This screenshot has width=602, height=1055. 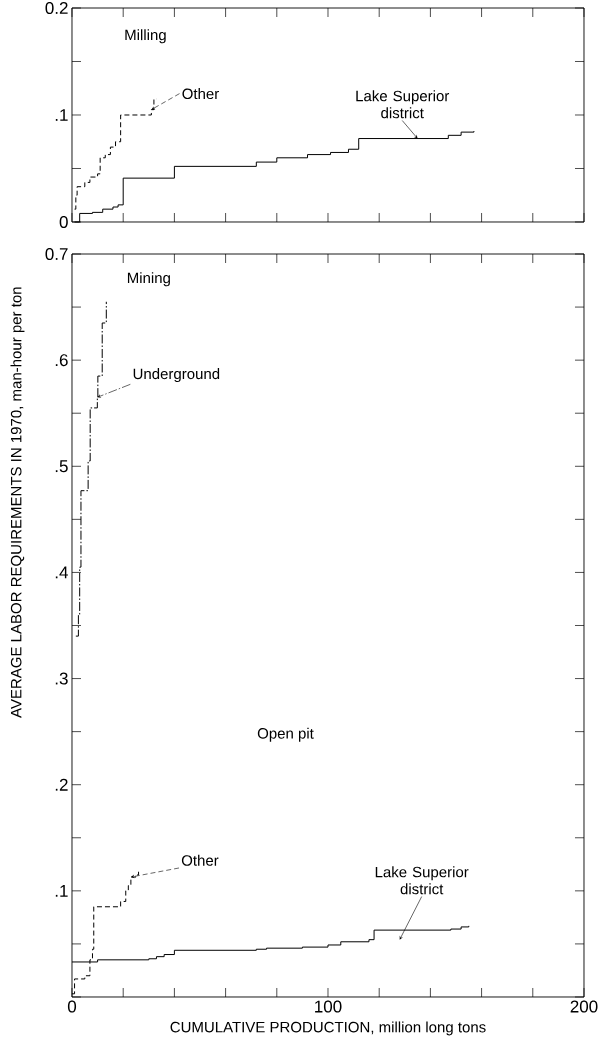 I want to click on series-label: Lake Superior district, so click(x=403, y=104).